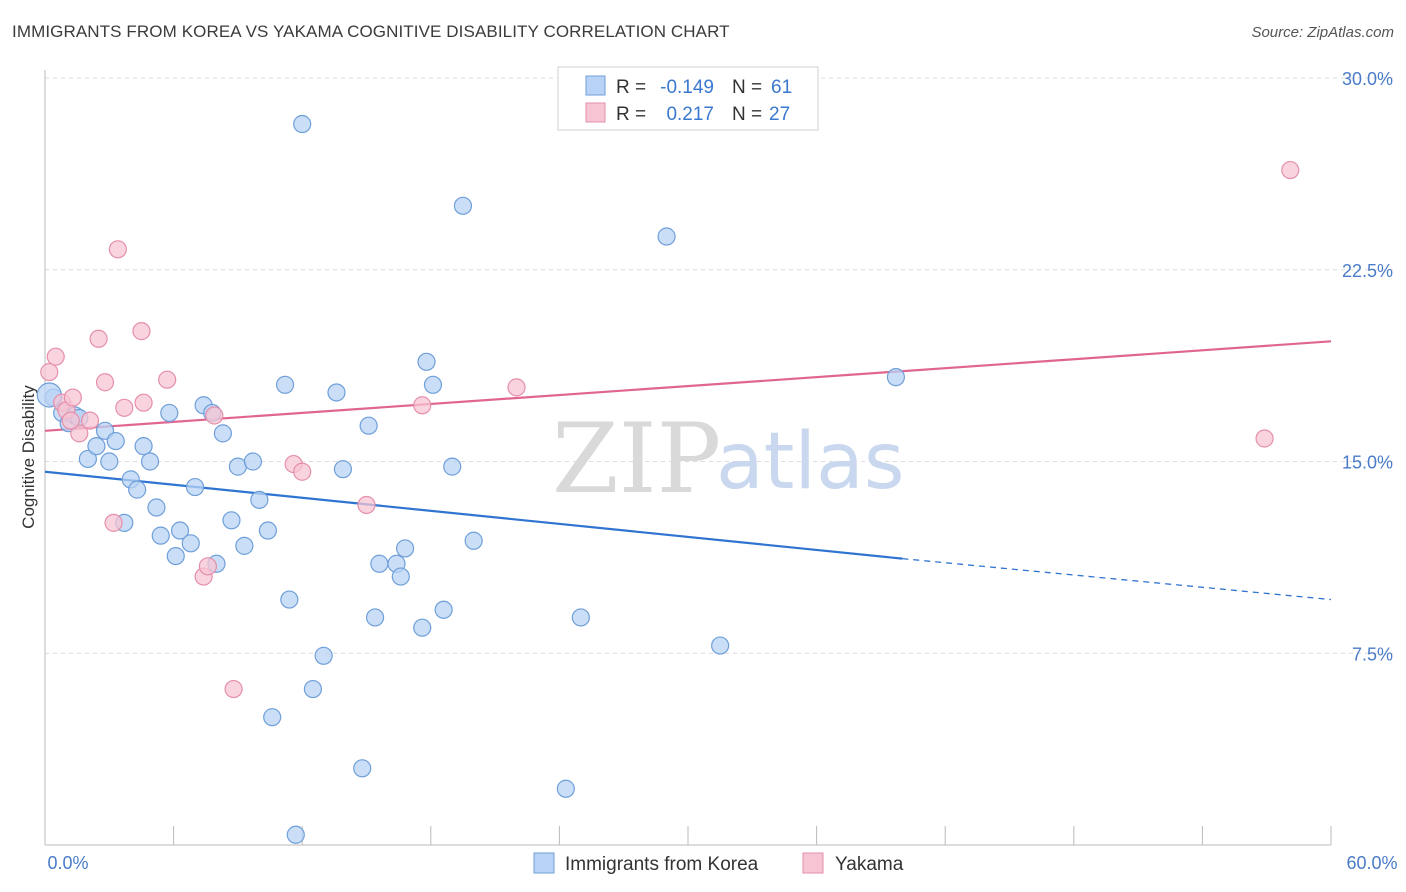  What do you see at coordinates (67, 863) in the screenshot?
I see `x-tick-label-min: 0.0%` at bounding box center [67, 863].